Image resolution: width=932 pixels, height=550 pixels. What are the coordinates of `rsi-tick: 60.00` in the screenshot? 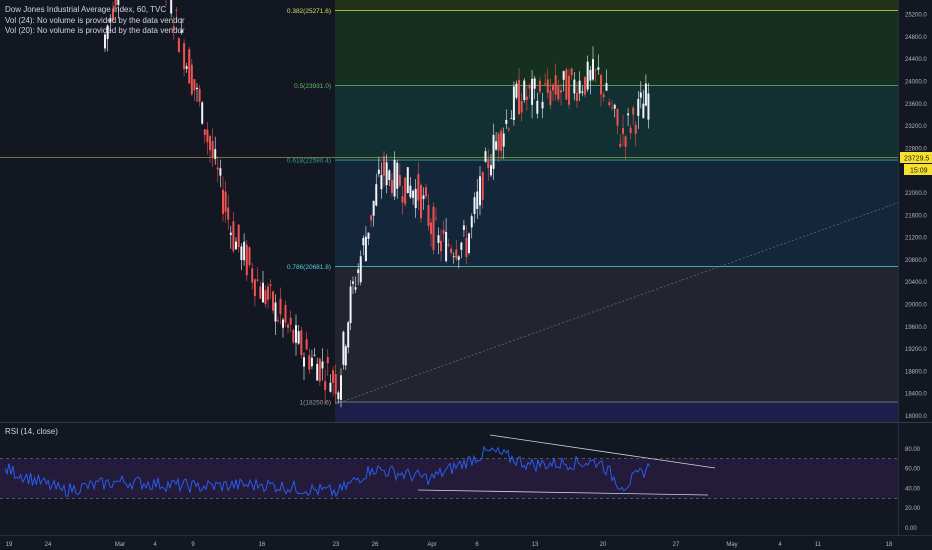 It's located at (913, 470).